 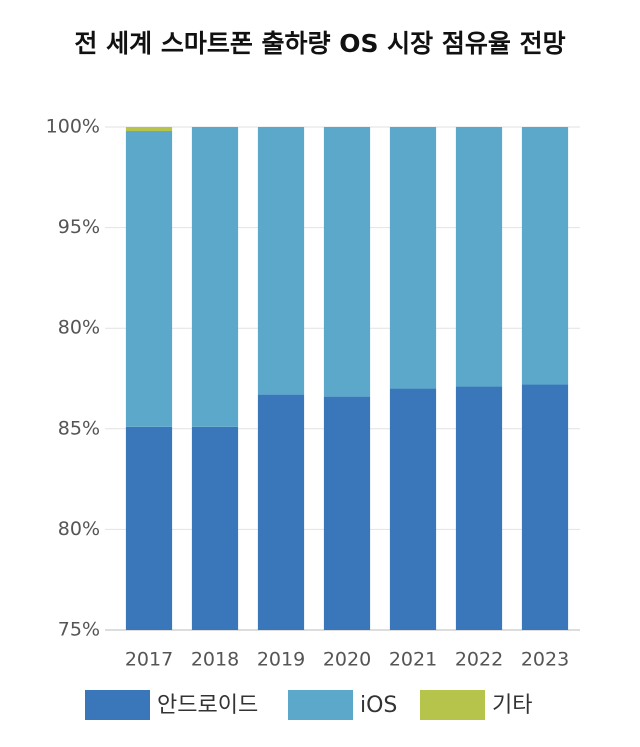 What do you see at coordinates (207, 705) in the screenshot?
I see `legend-label: 안드로이드` at bounding box center [207, 705].